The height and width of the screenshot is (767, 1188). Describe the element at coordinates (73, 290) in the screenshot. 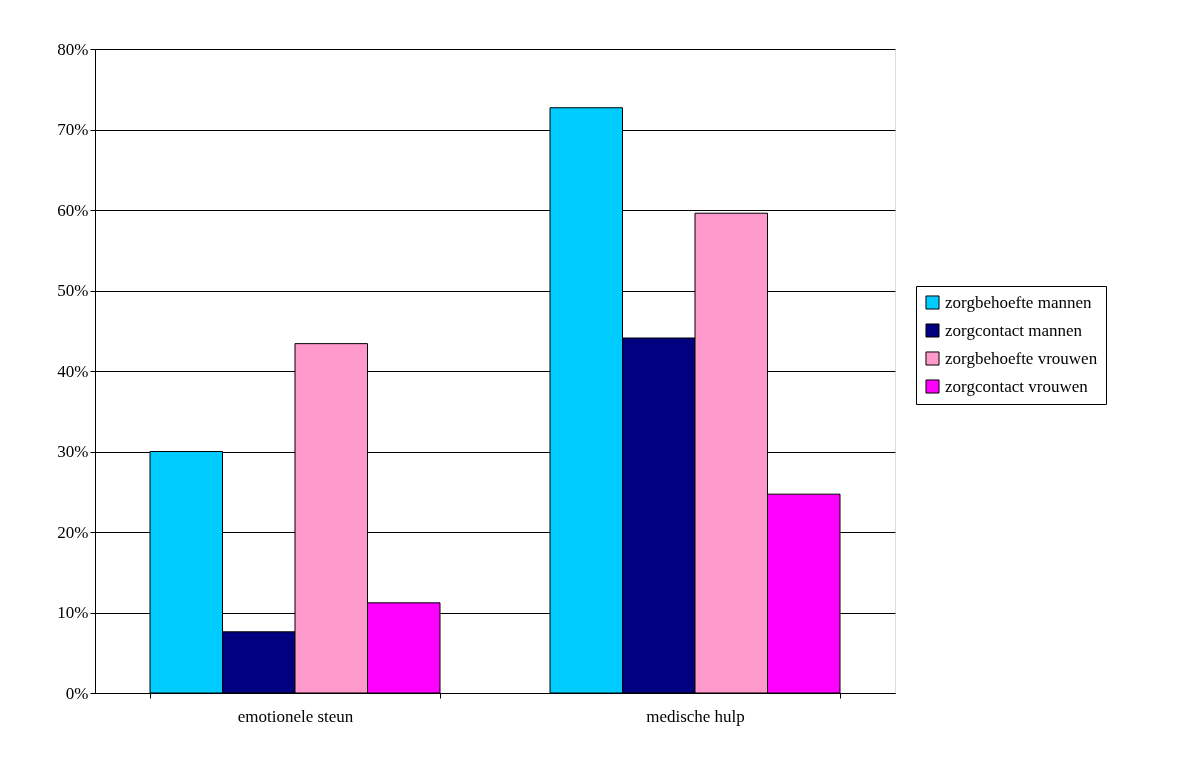

I see `y-tick-label: 50%` at that location.